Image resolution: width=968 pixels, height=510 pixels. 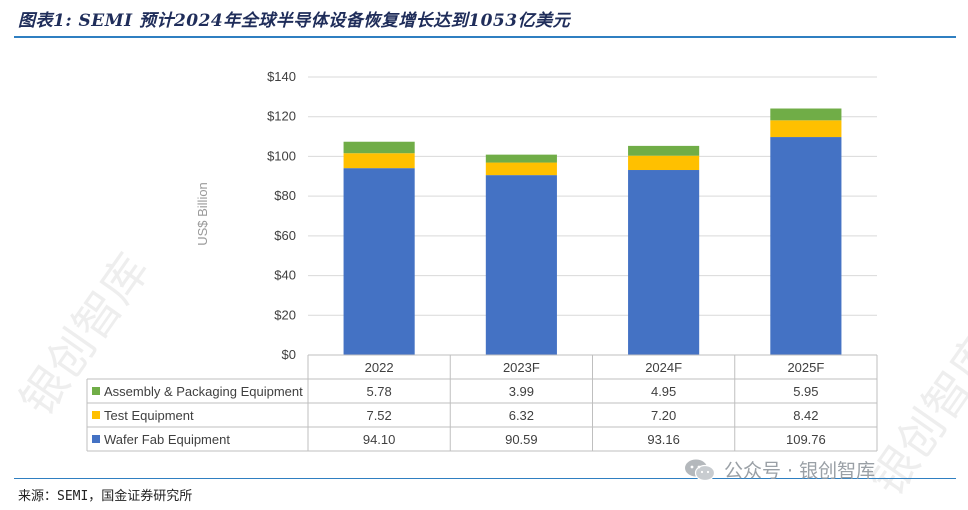 What do you see at coordinates (285, 314) in the screenshot?
I see `y-tick-label: $20` at bounding box center [285, 314].